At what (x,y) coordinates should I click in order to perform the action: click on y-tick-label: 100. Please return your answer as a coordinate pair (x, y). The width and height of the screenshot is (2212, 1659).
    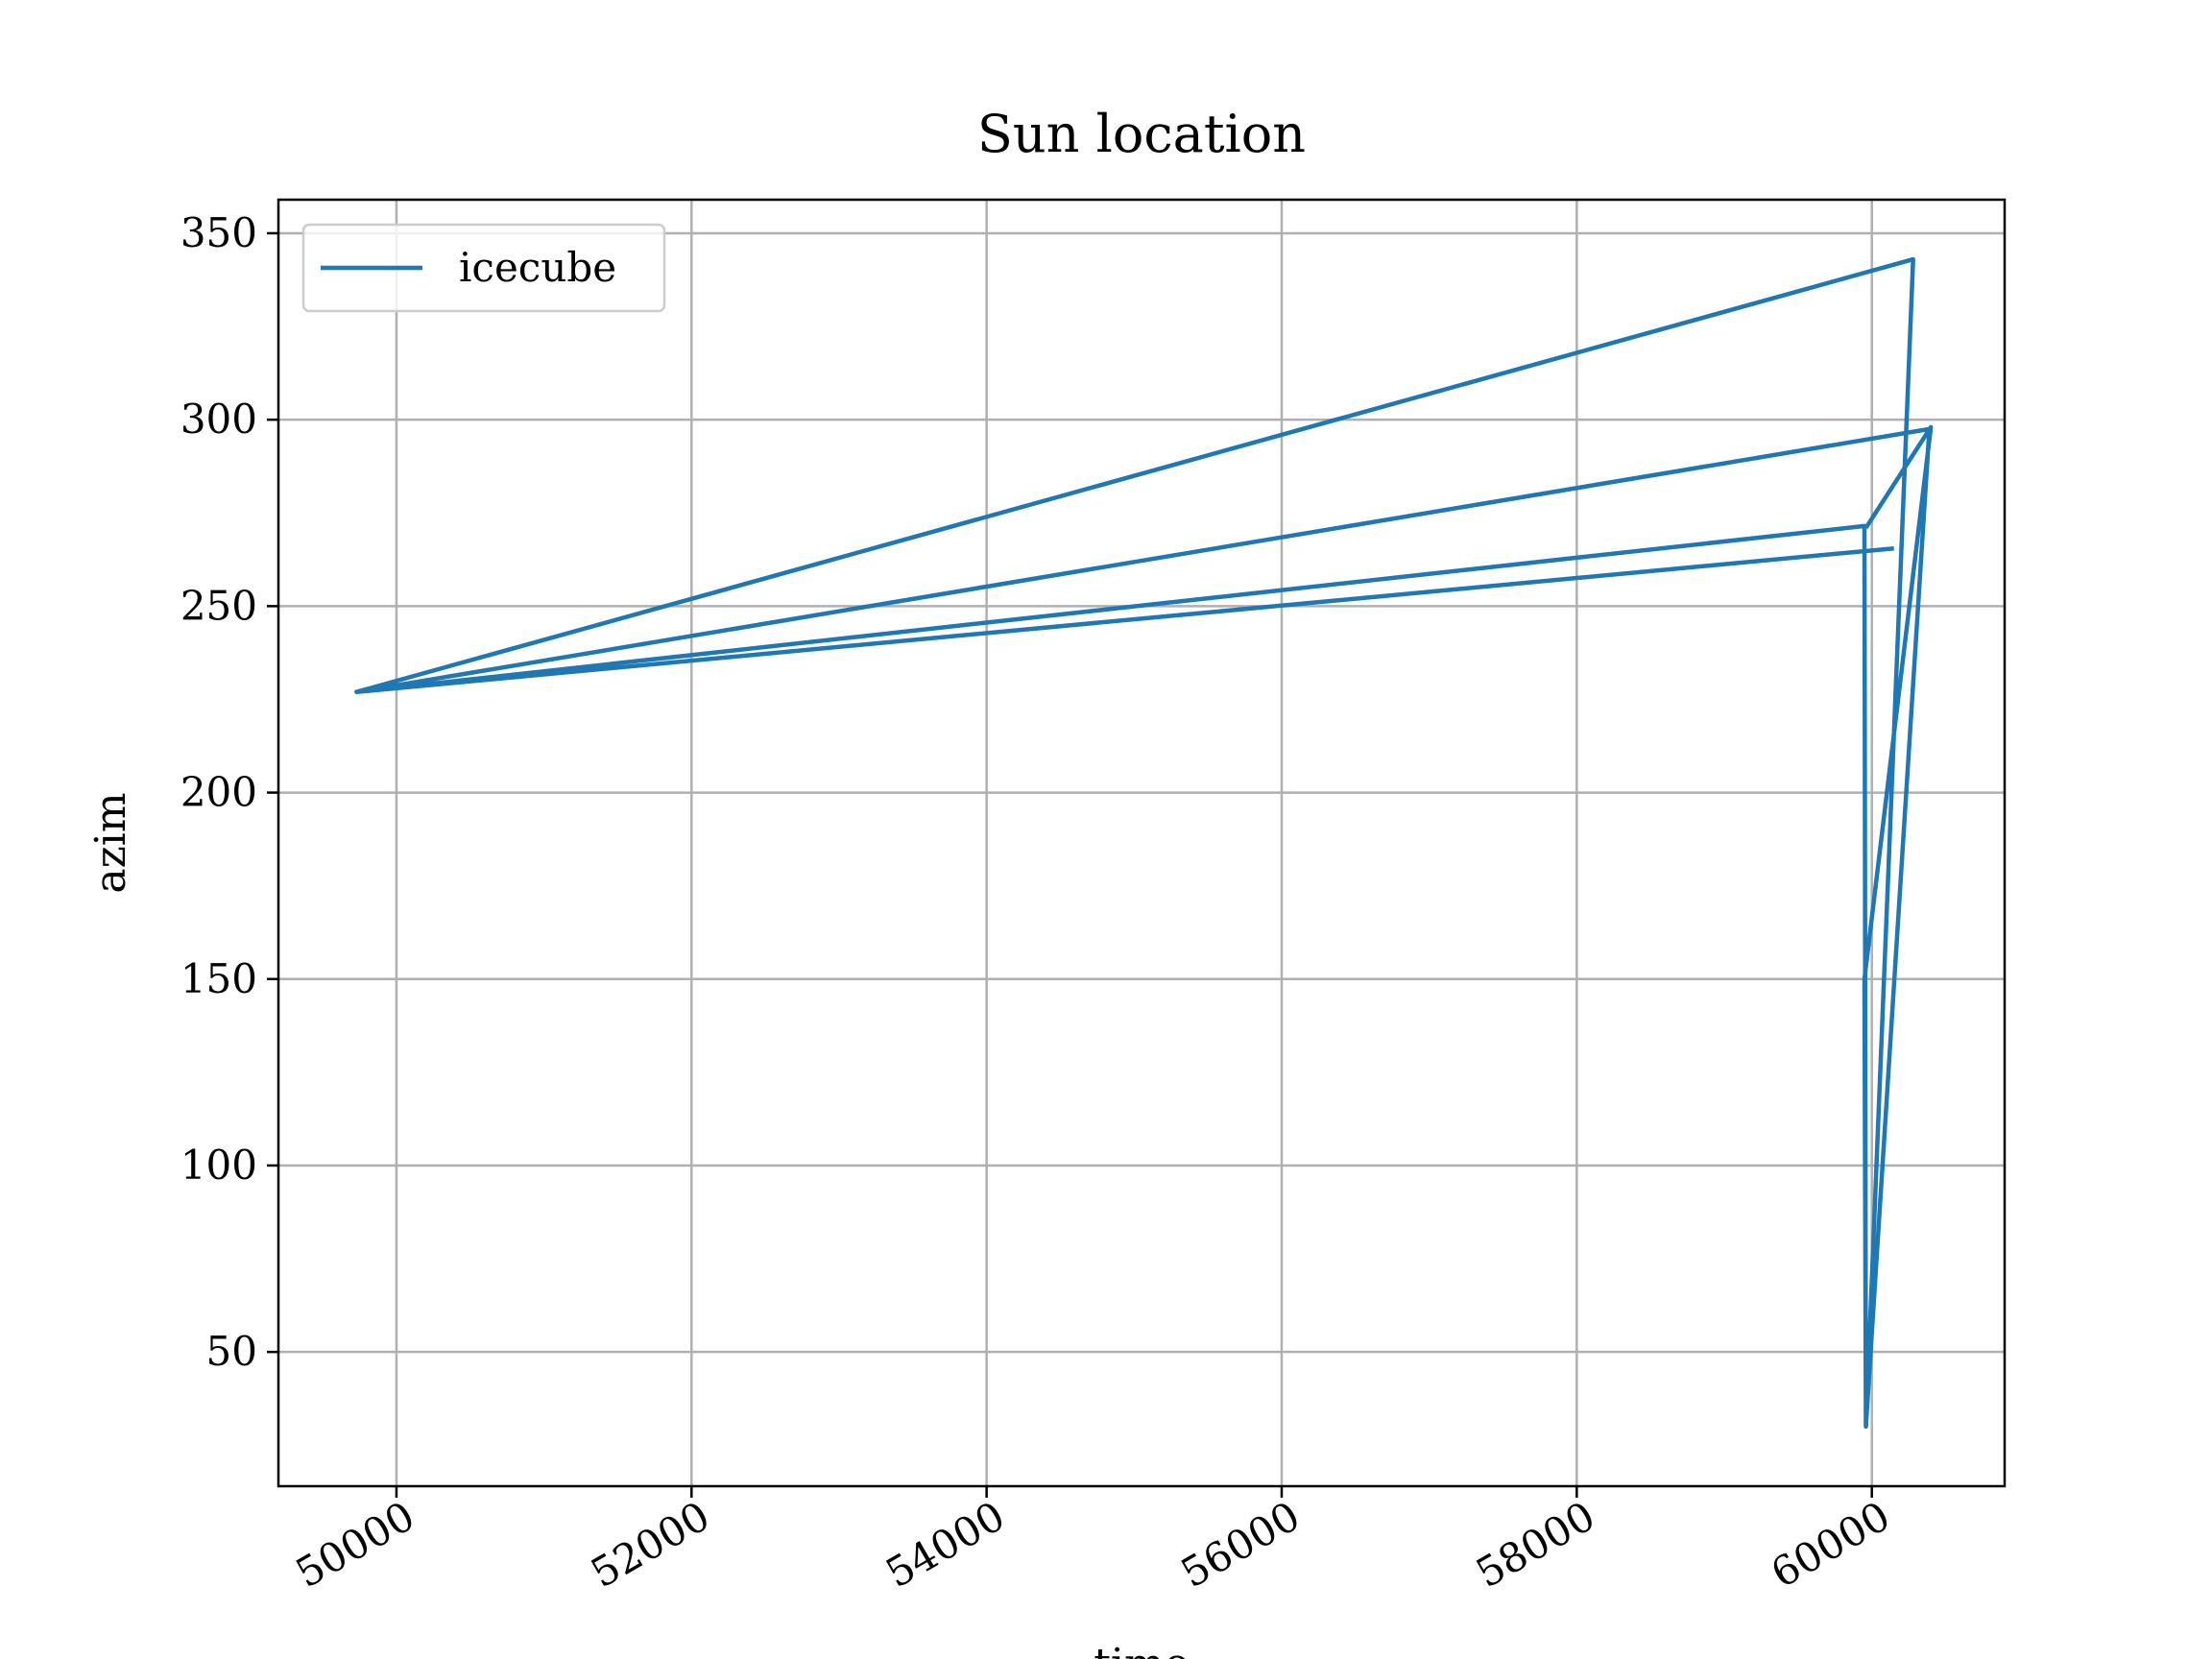
    Looking at the image, I should click on (218, 1165).